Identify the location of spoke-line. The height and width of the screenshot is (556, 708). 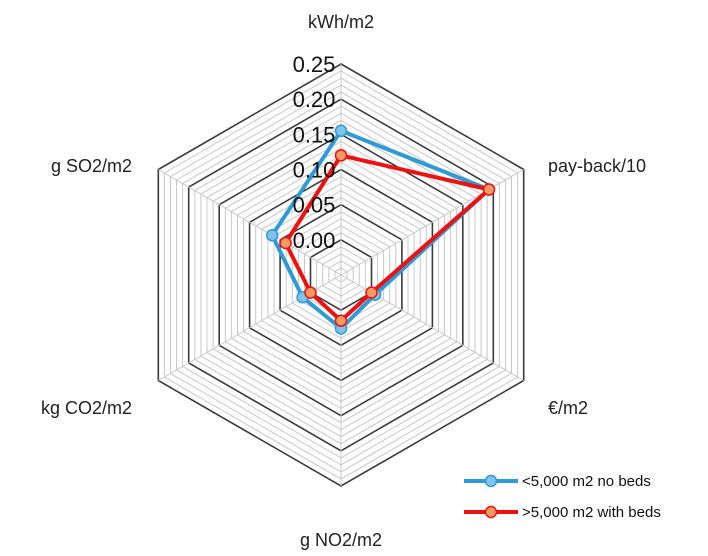
(250, 222).